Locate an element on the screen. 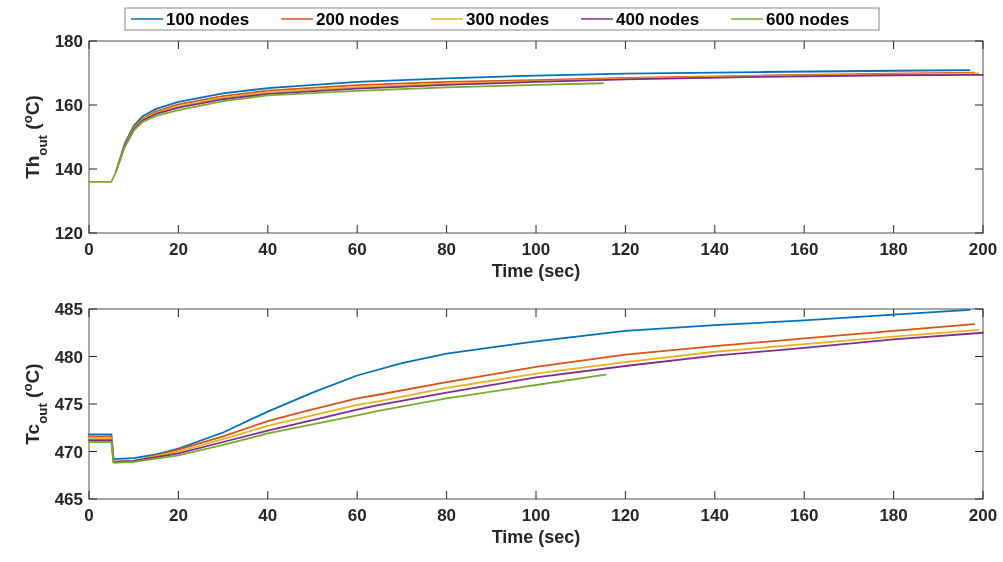 The width and height of the screenshot is (1003, 562). legend-label: 600 nodes is located at coordinates (808, 19).